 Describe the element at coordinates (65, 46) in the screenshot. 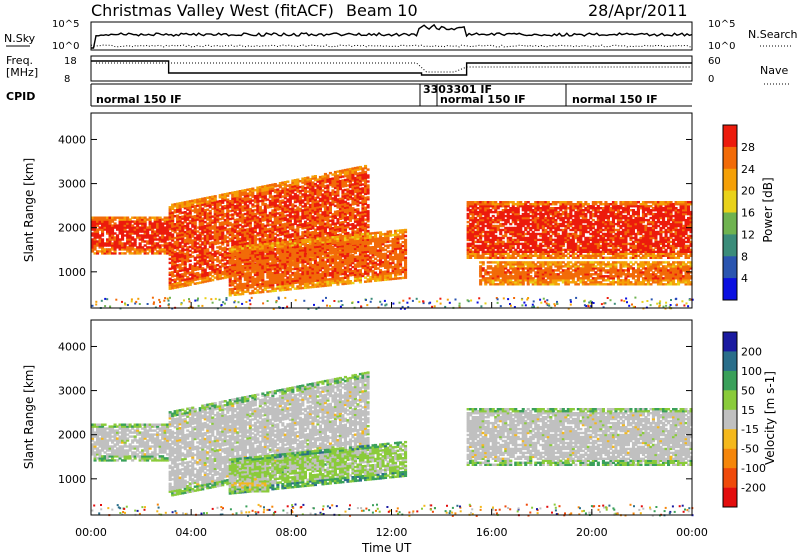

I see `nsky-left-tick-bottom: 10^0` at that location.